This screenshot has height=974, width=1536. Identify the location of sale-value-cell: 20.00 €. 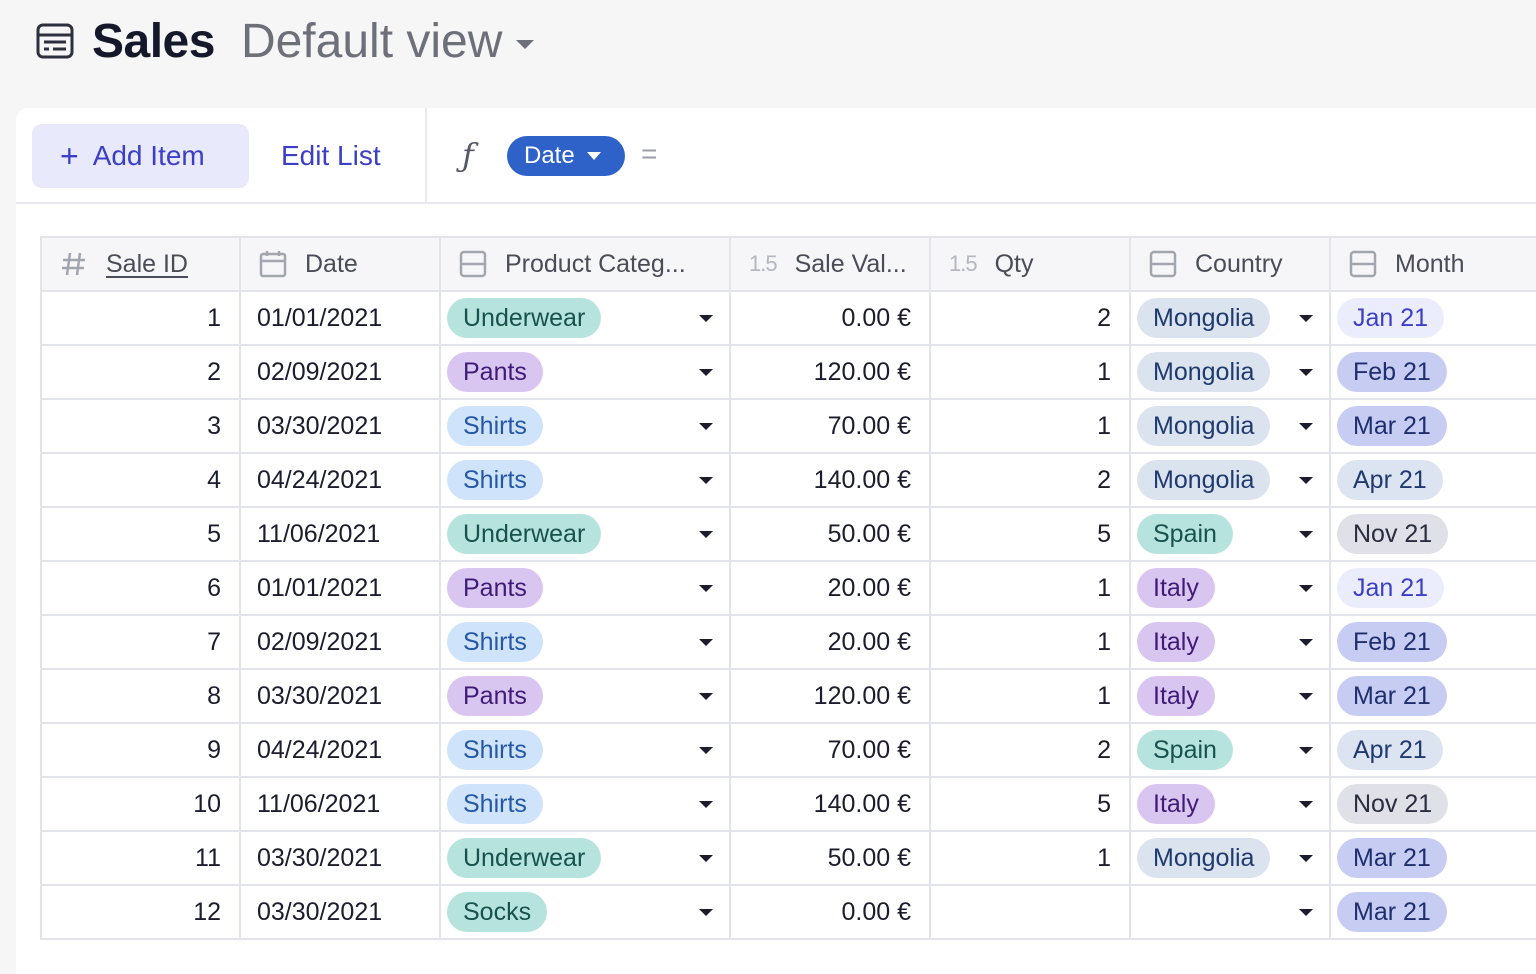
(830, 588).